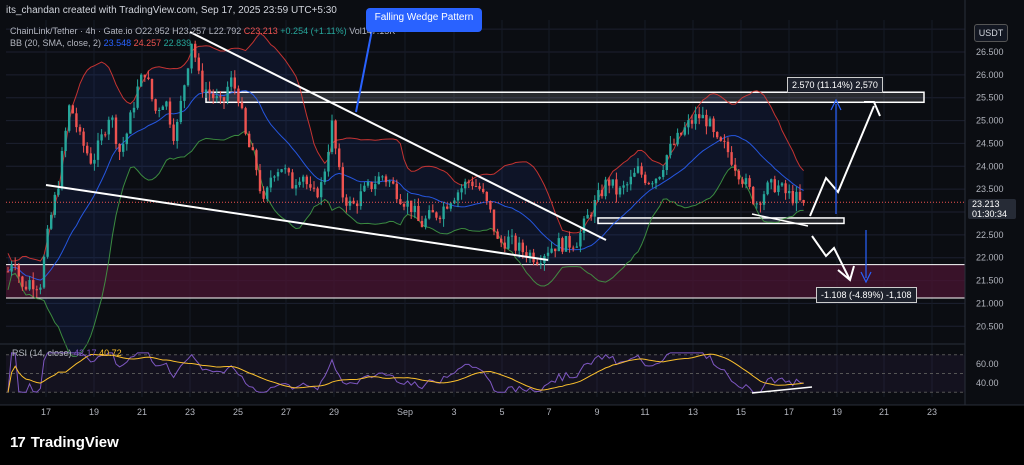 The image size is (1024, 465). What do you see at coordinates (836, 104) in the screenshot?
I see `upside-measure-arrow-head` at bounding box center [836, 104].